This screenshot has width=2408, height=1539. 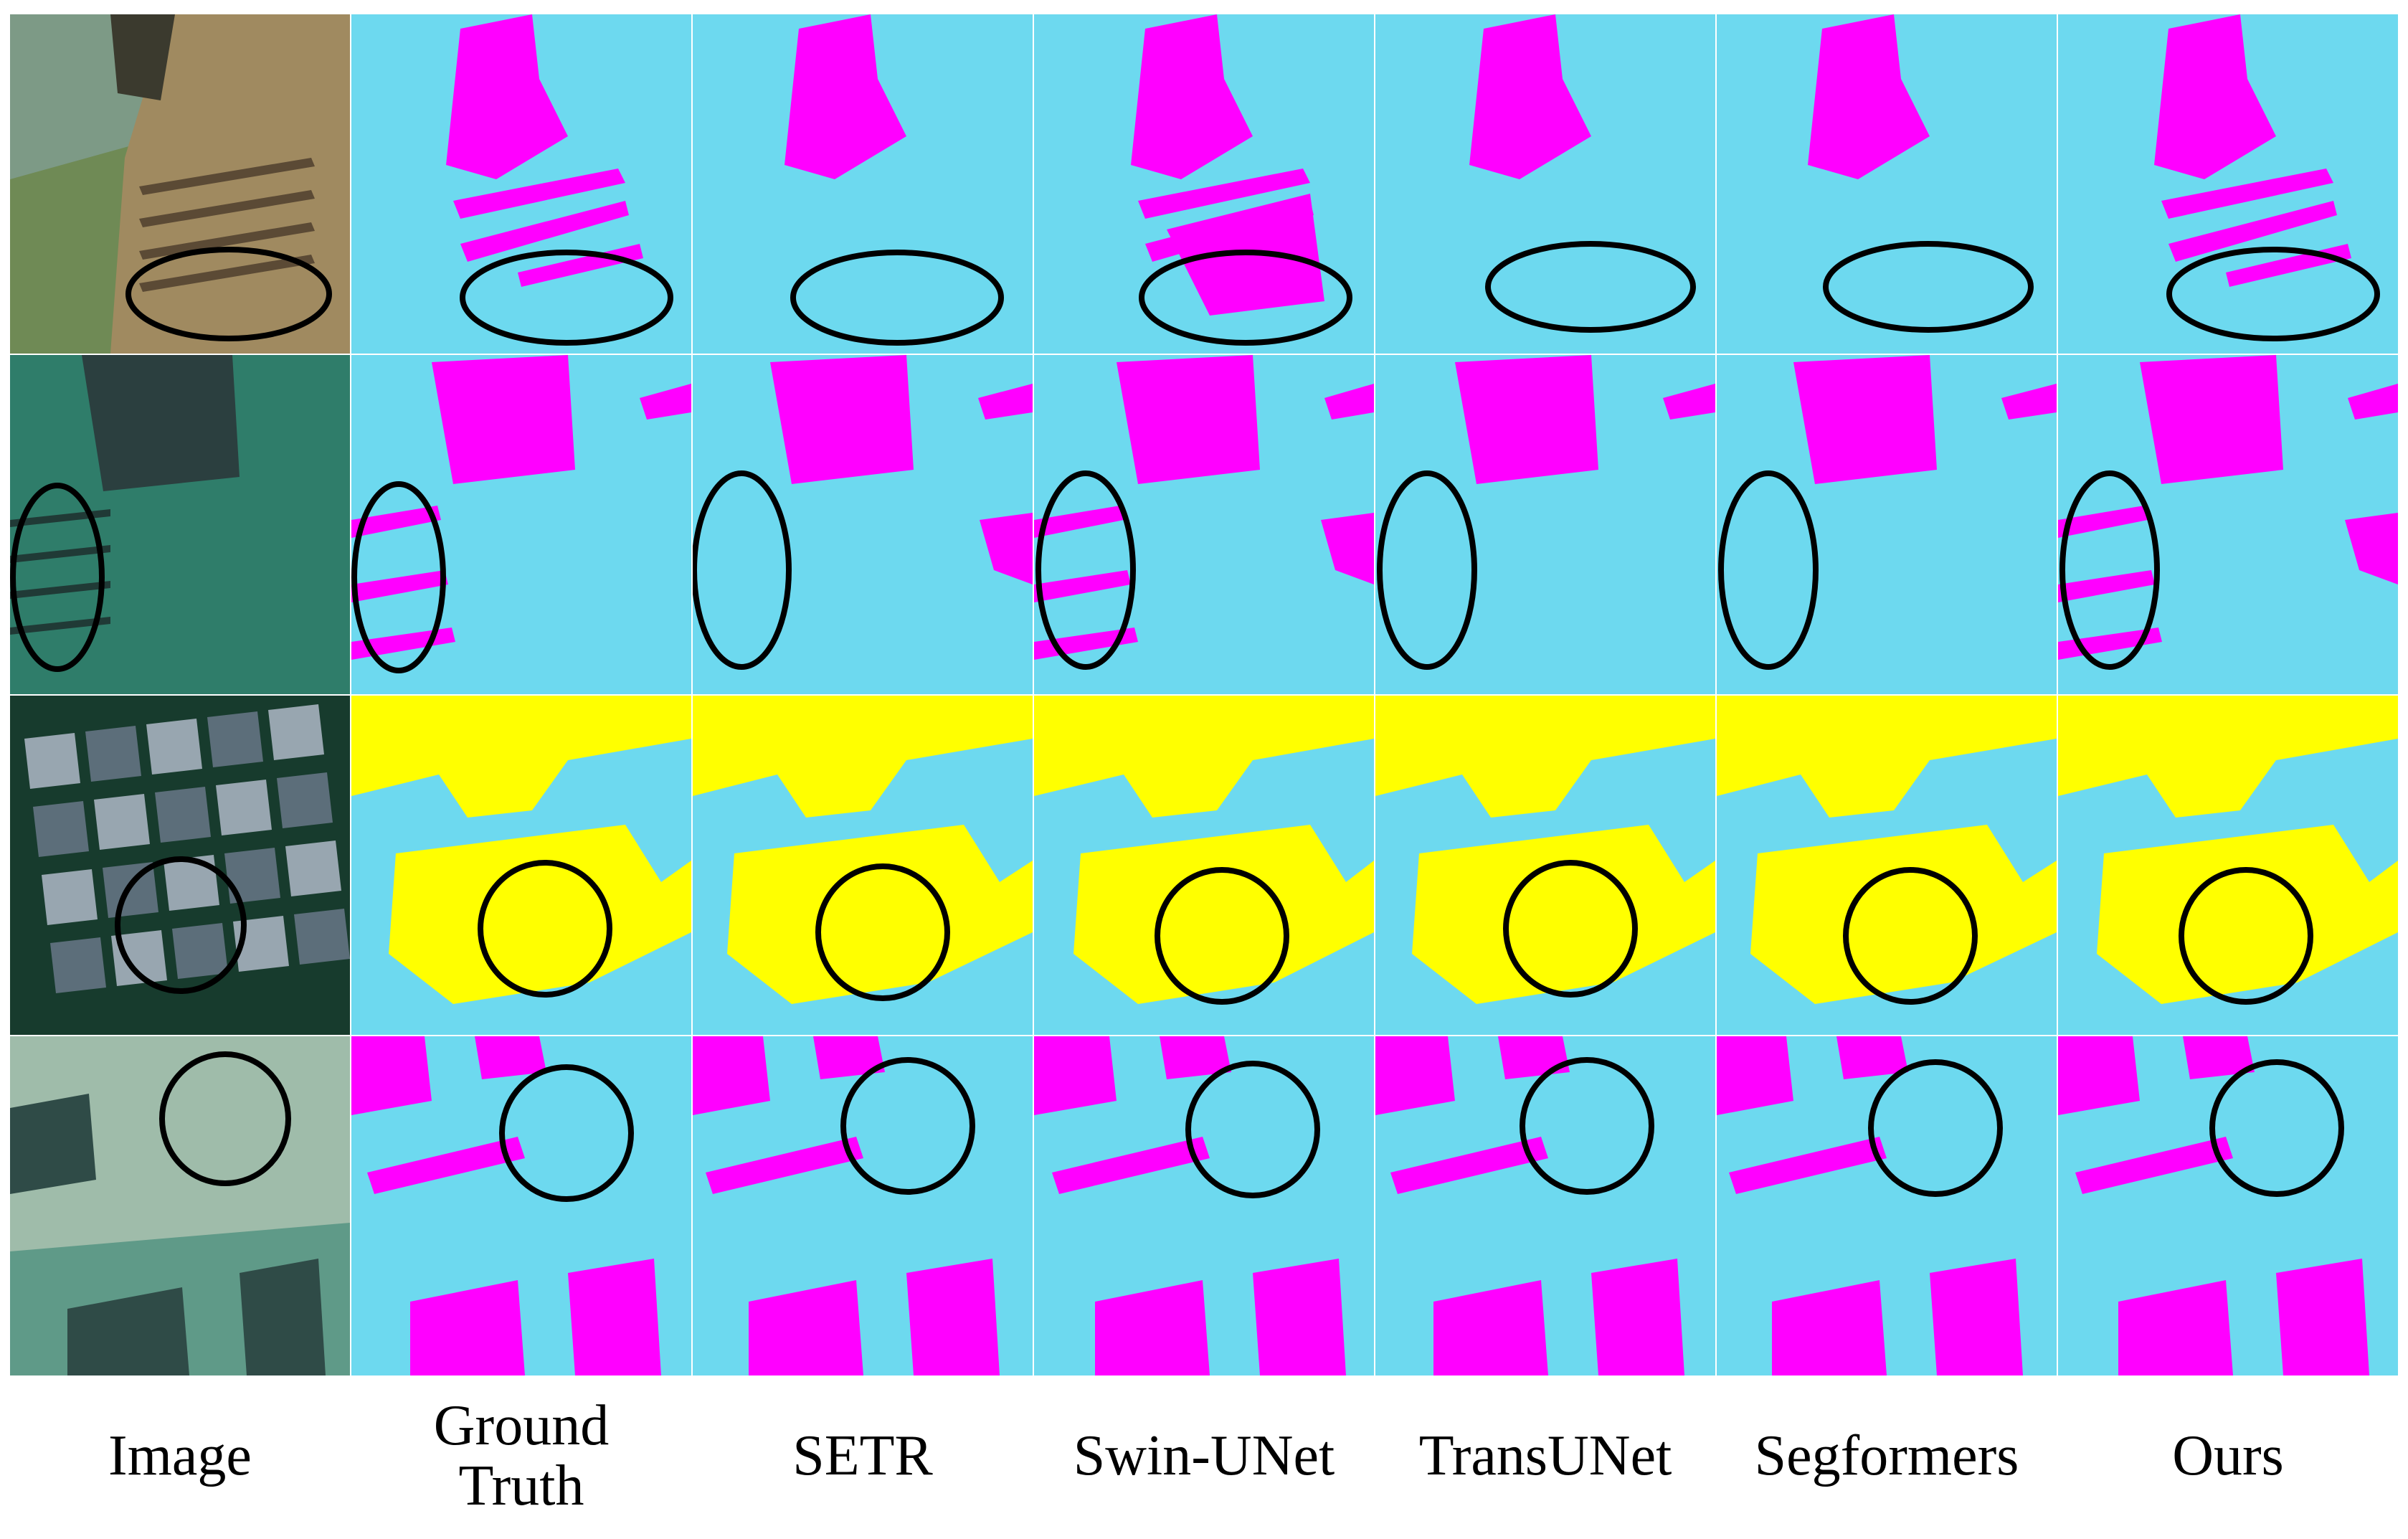 What do you see at coordinates (180, 524) in the screenshot?
I see `satellite-image` at bounding box center [180, 524].